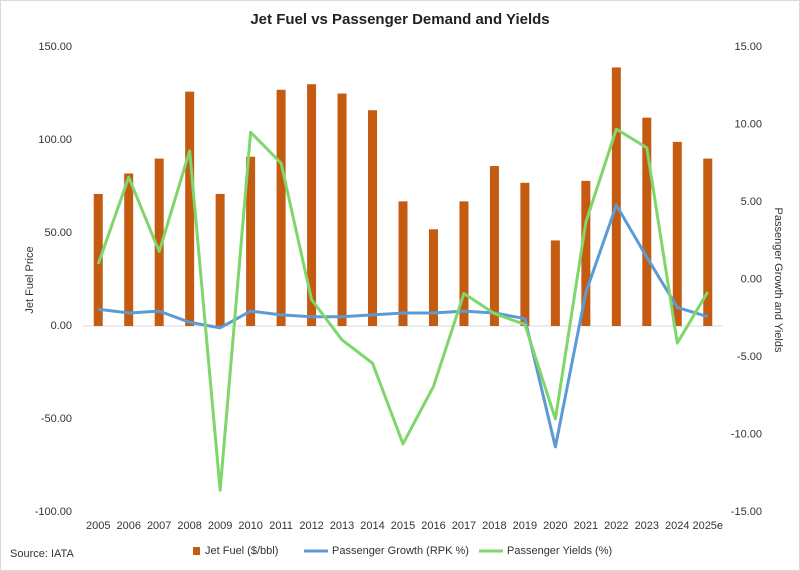 This screenshot has width=800, height=571. Describe the element at coordinates (746, 512) in the screenshot. I see `y2-tick-label: -15.00` at that location.